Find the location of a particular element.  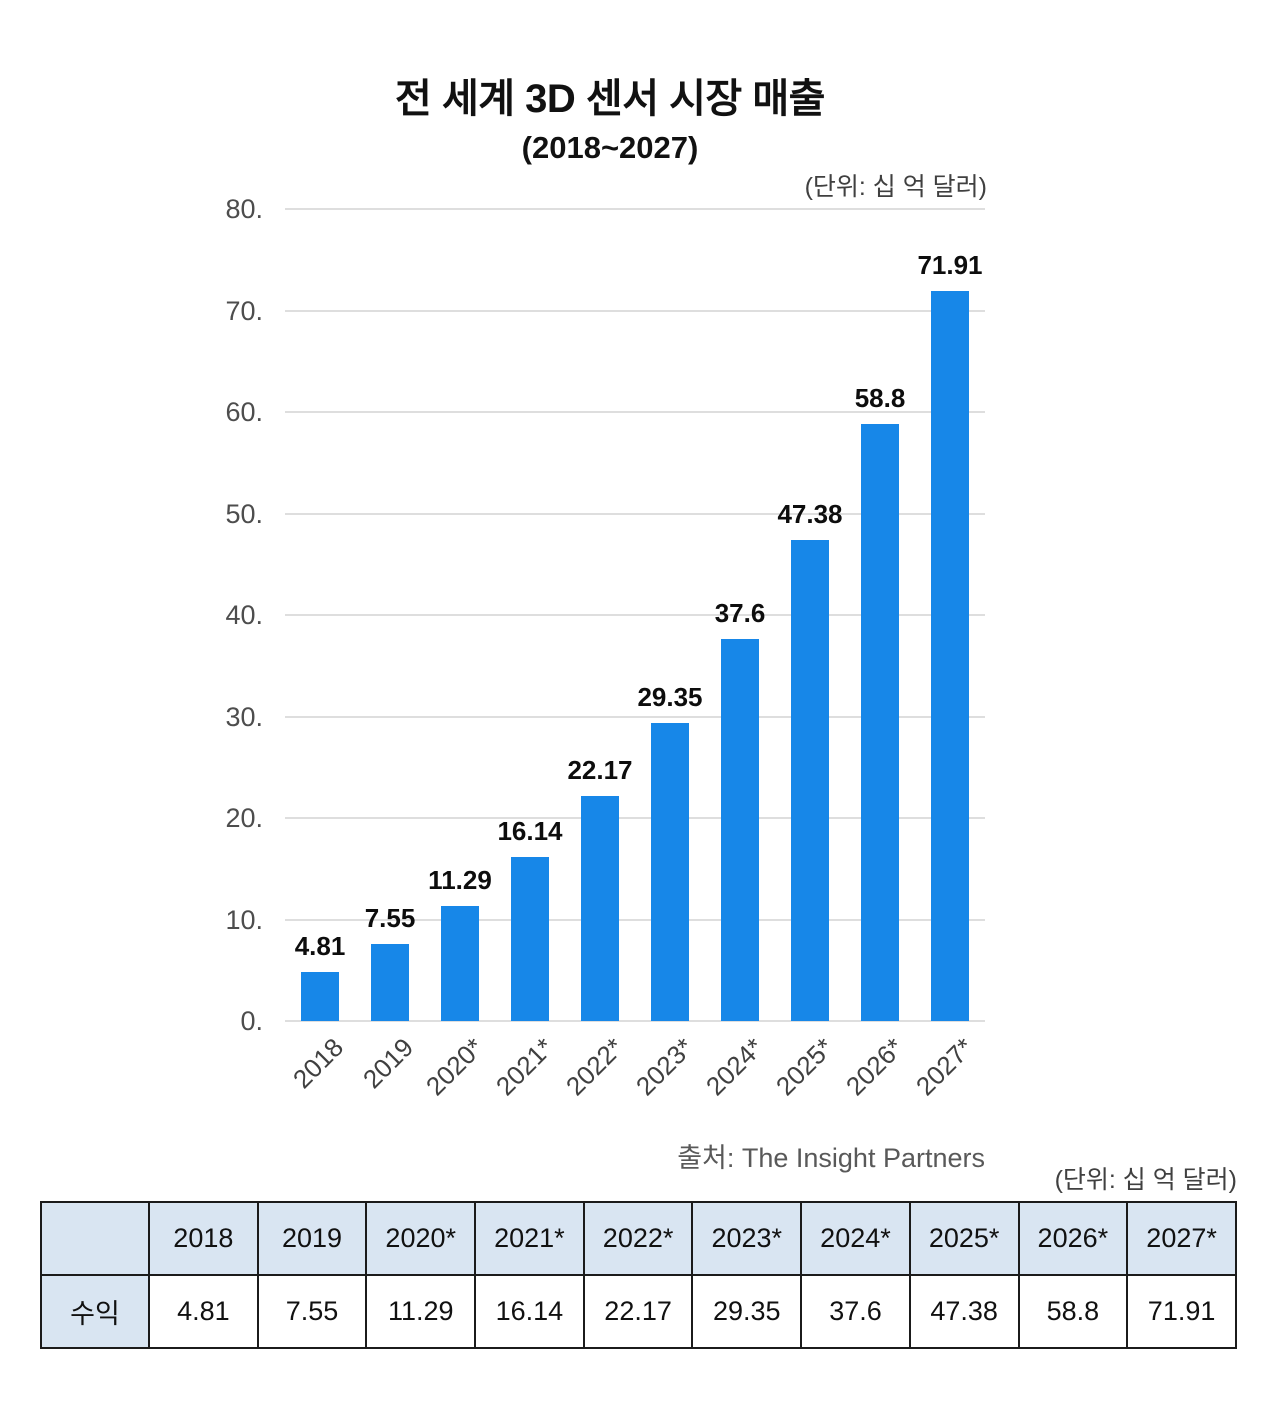

table-col-header-2026: 2026* is located at coordinates (1073, 1238).